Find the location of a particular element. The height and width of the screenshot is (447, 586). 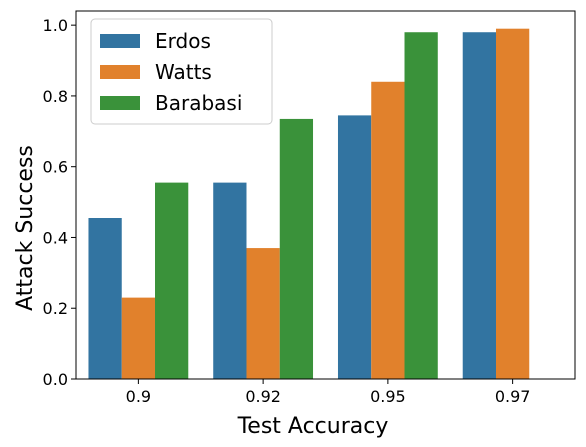

y-tick-label: 0.0 is located at coordinates (55, 379).